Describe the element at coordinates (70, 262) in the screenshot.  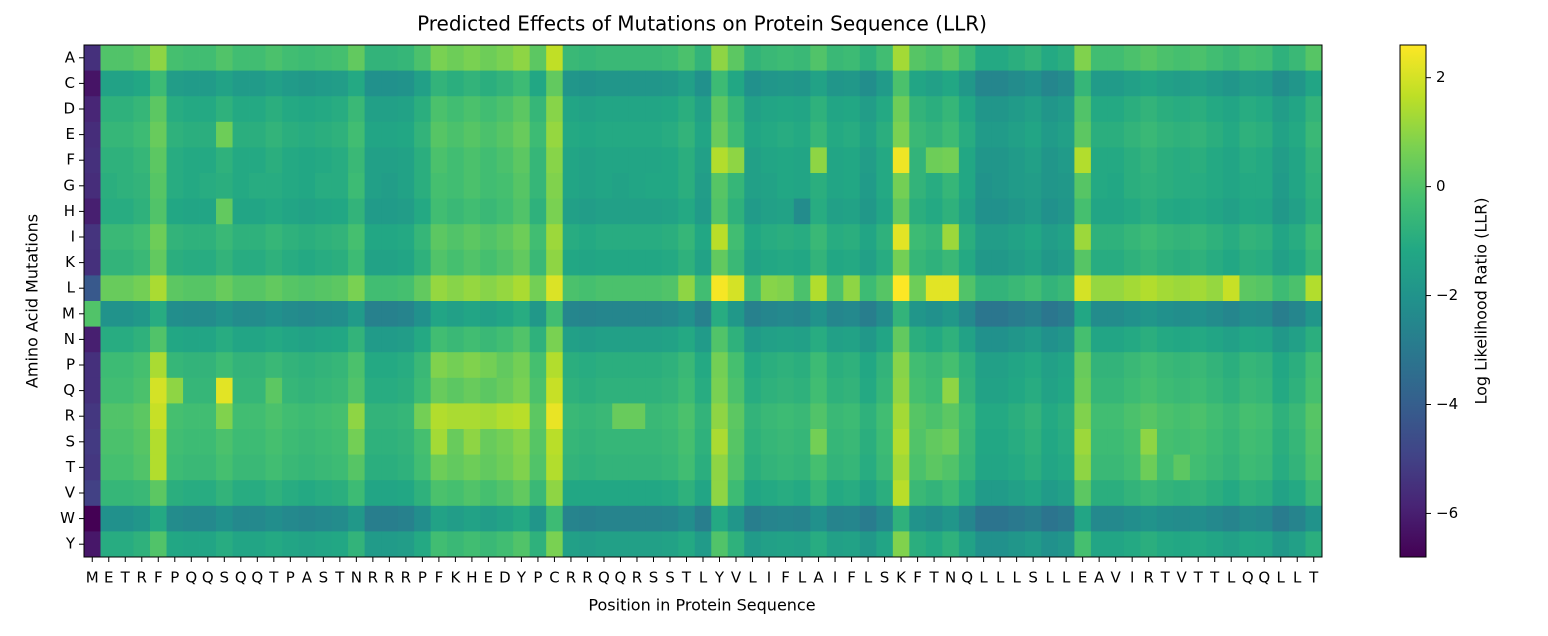
I see `y-tick-label: K` at that location.